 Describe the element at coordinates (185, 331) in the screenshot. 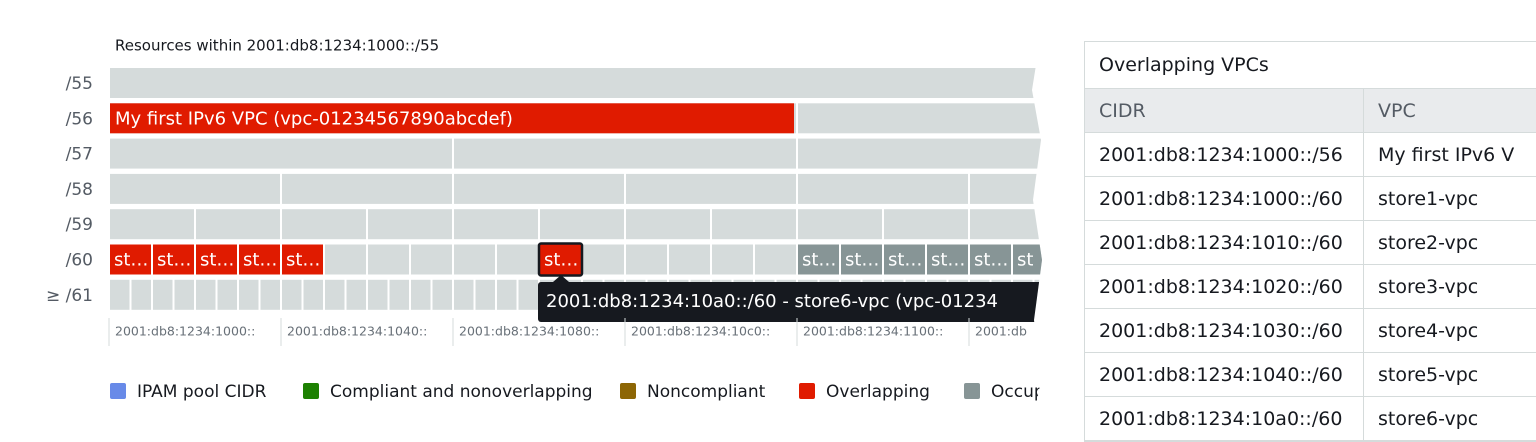

I see `axis-label: 2001:db8:1234:1000::` at that location.